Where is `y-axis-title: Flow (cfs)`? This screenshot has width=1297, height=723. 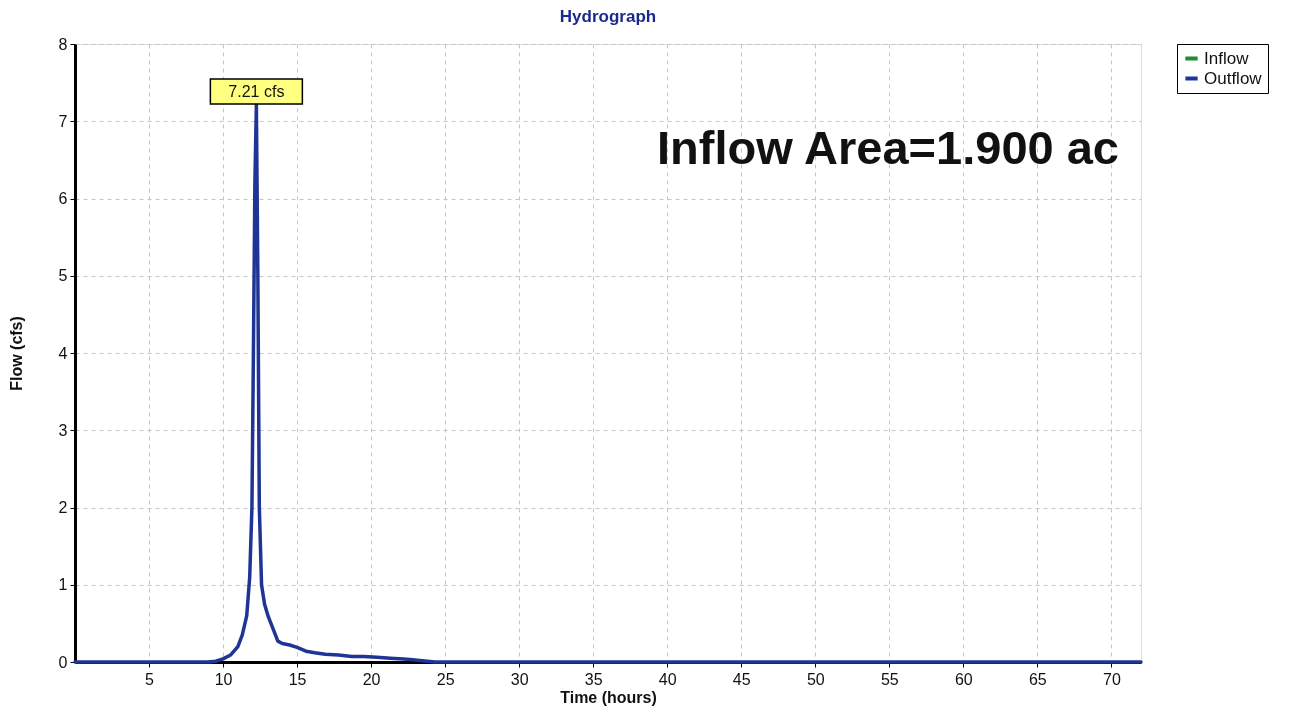
y-axis-title: Flow (cfs) is located at coordinates (16, 353).